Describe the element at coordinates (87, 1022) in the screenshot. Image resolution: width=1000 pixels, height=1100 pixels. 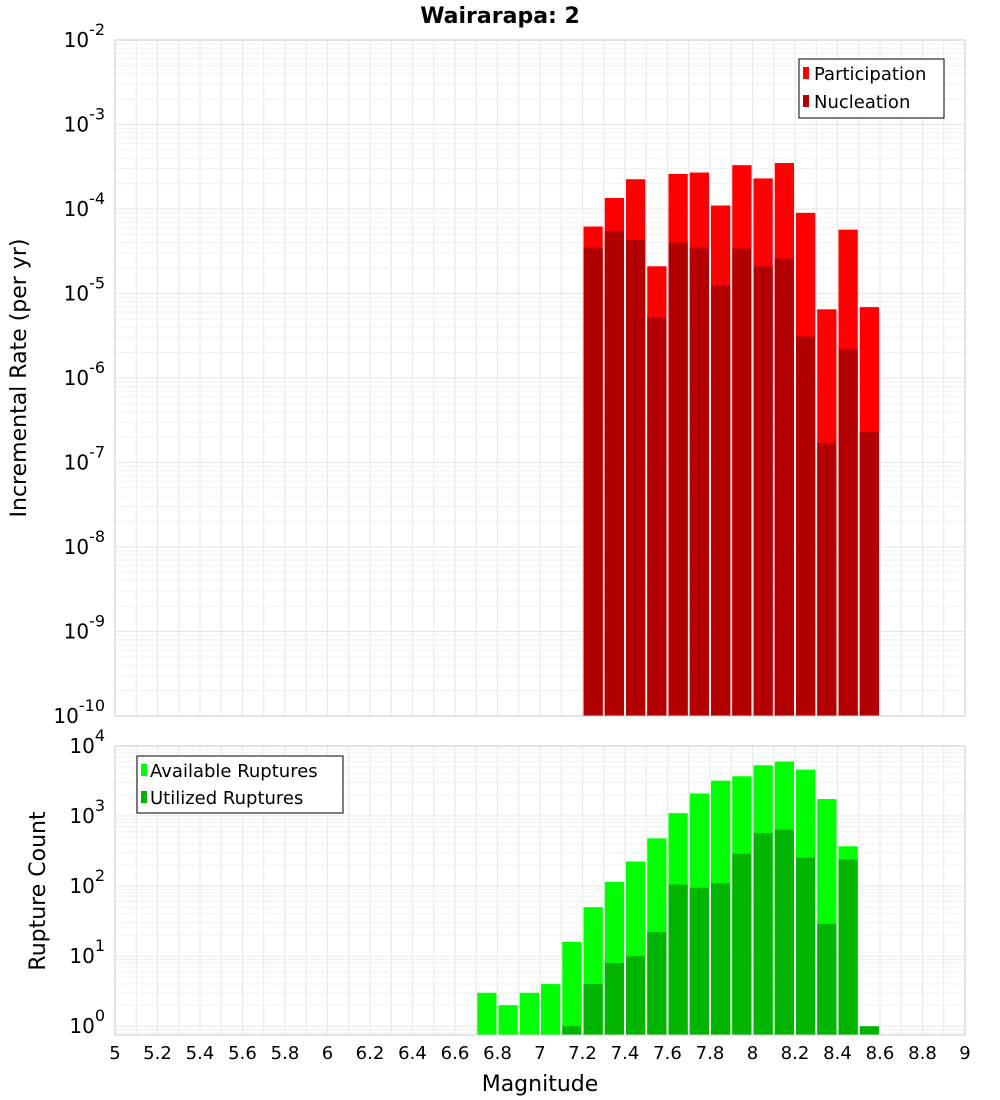
I see `y-tick-label: 10⁰` at that location.